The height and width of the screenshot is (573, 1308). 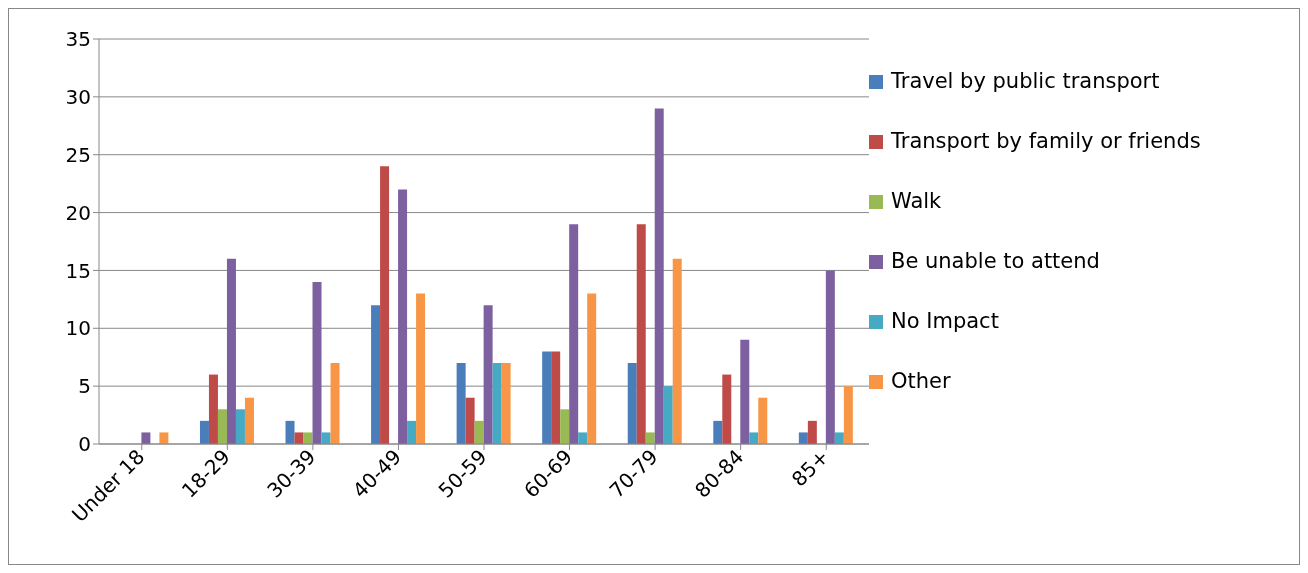 I want to click on legend-label: No Impact, so click(x=945, y=321).